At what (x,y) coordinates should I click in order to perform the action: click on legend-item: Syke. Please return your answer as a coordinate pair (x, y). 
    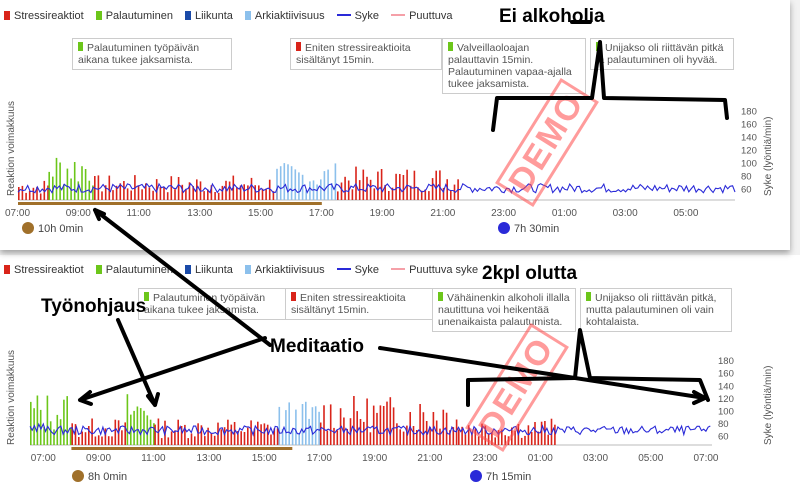
    Looking at the image, I should click on (357, 270).